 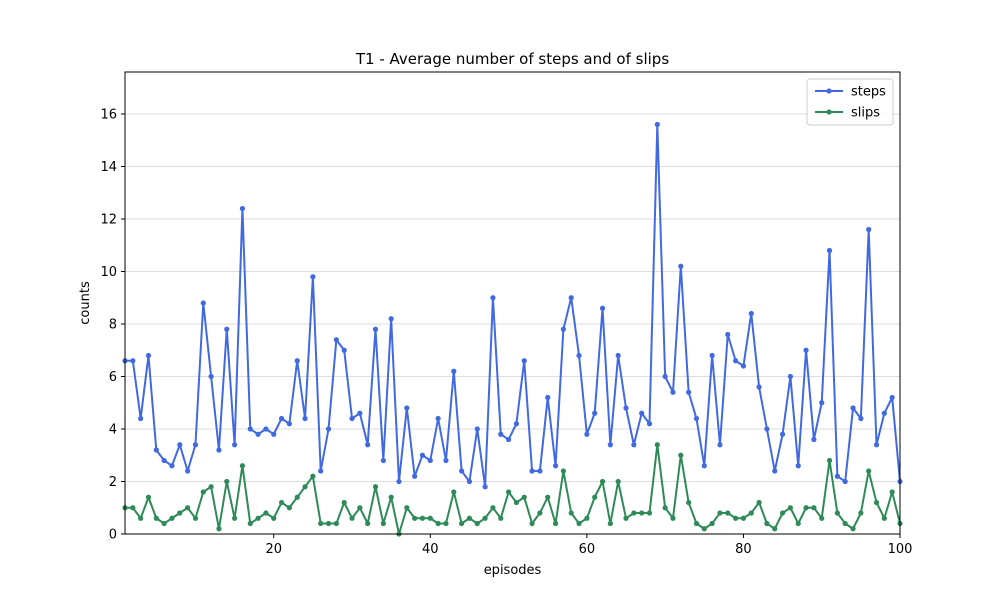 What do you see at coordinates (108, 167) in the screenshot?
I see `y-tick-label: 14` at bounding box center [108, 167].